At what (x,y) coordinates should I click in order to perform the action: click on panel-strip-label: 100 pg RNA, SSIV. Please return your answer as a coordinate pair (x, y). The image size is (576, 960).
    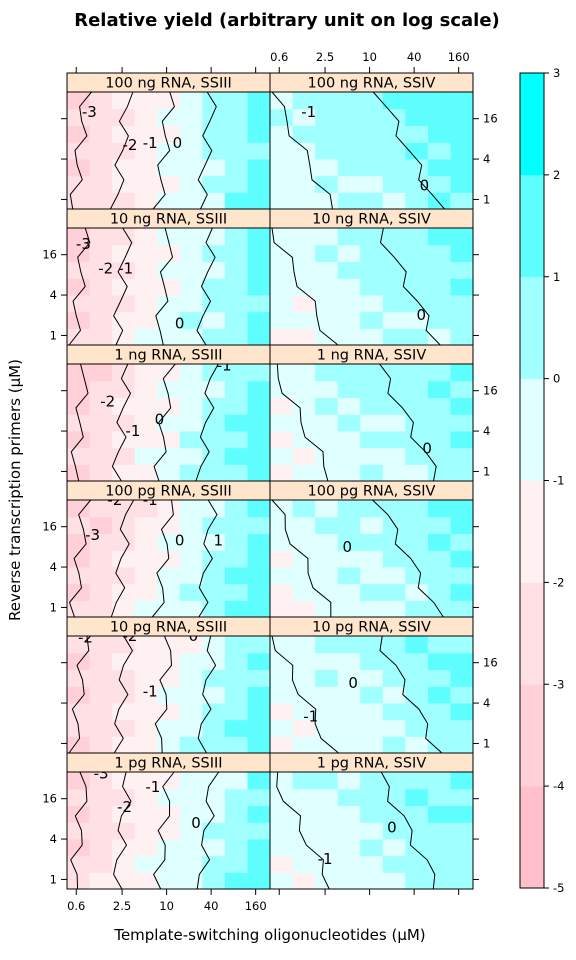
    Looking at the image, I should click on (372, 492).